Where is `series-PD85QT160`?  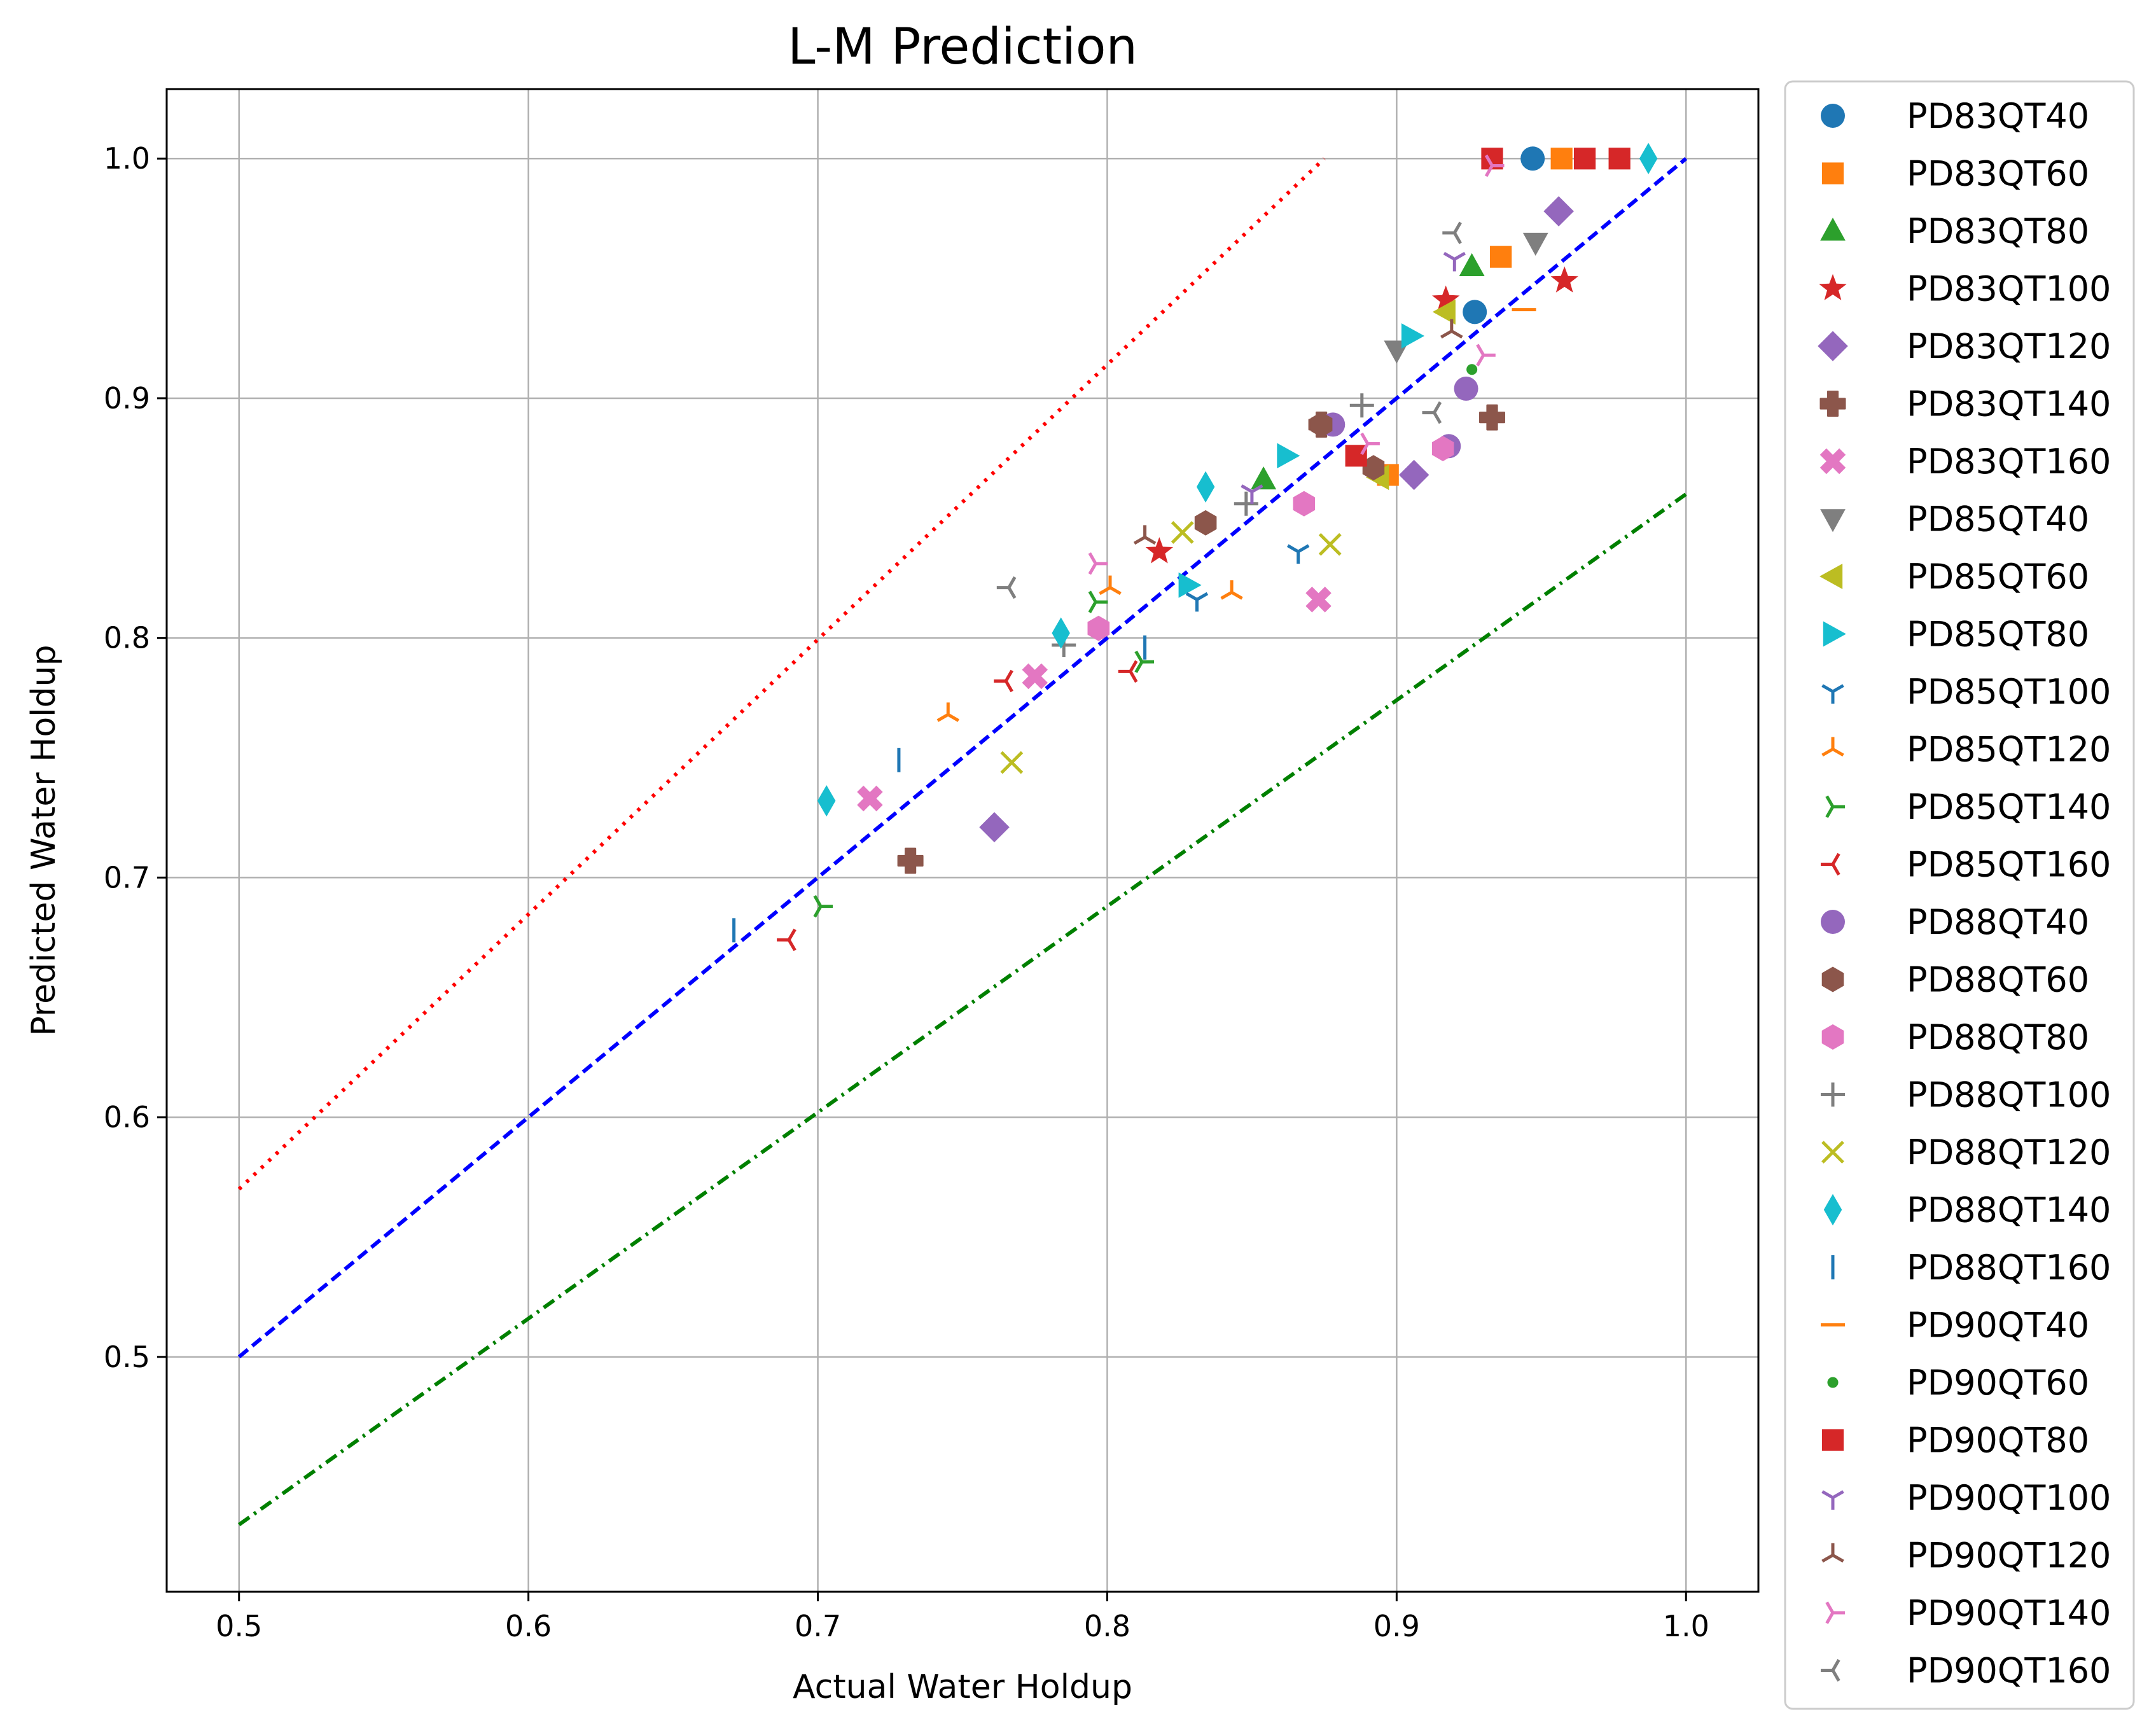
series-PD85QT160 is located at coordinates (957, 806).